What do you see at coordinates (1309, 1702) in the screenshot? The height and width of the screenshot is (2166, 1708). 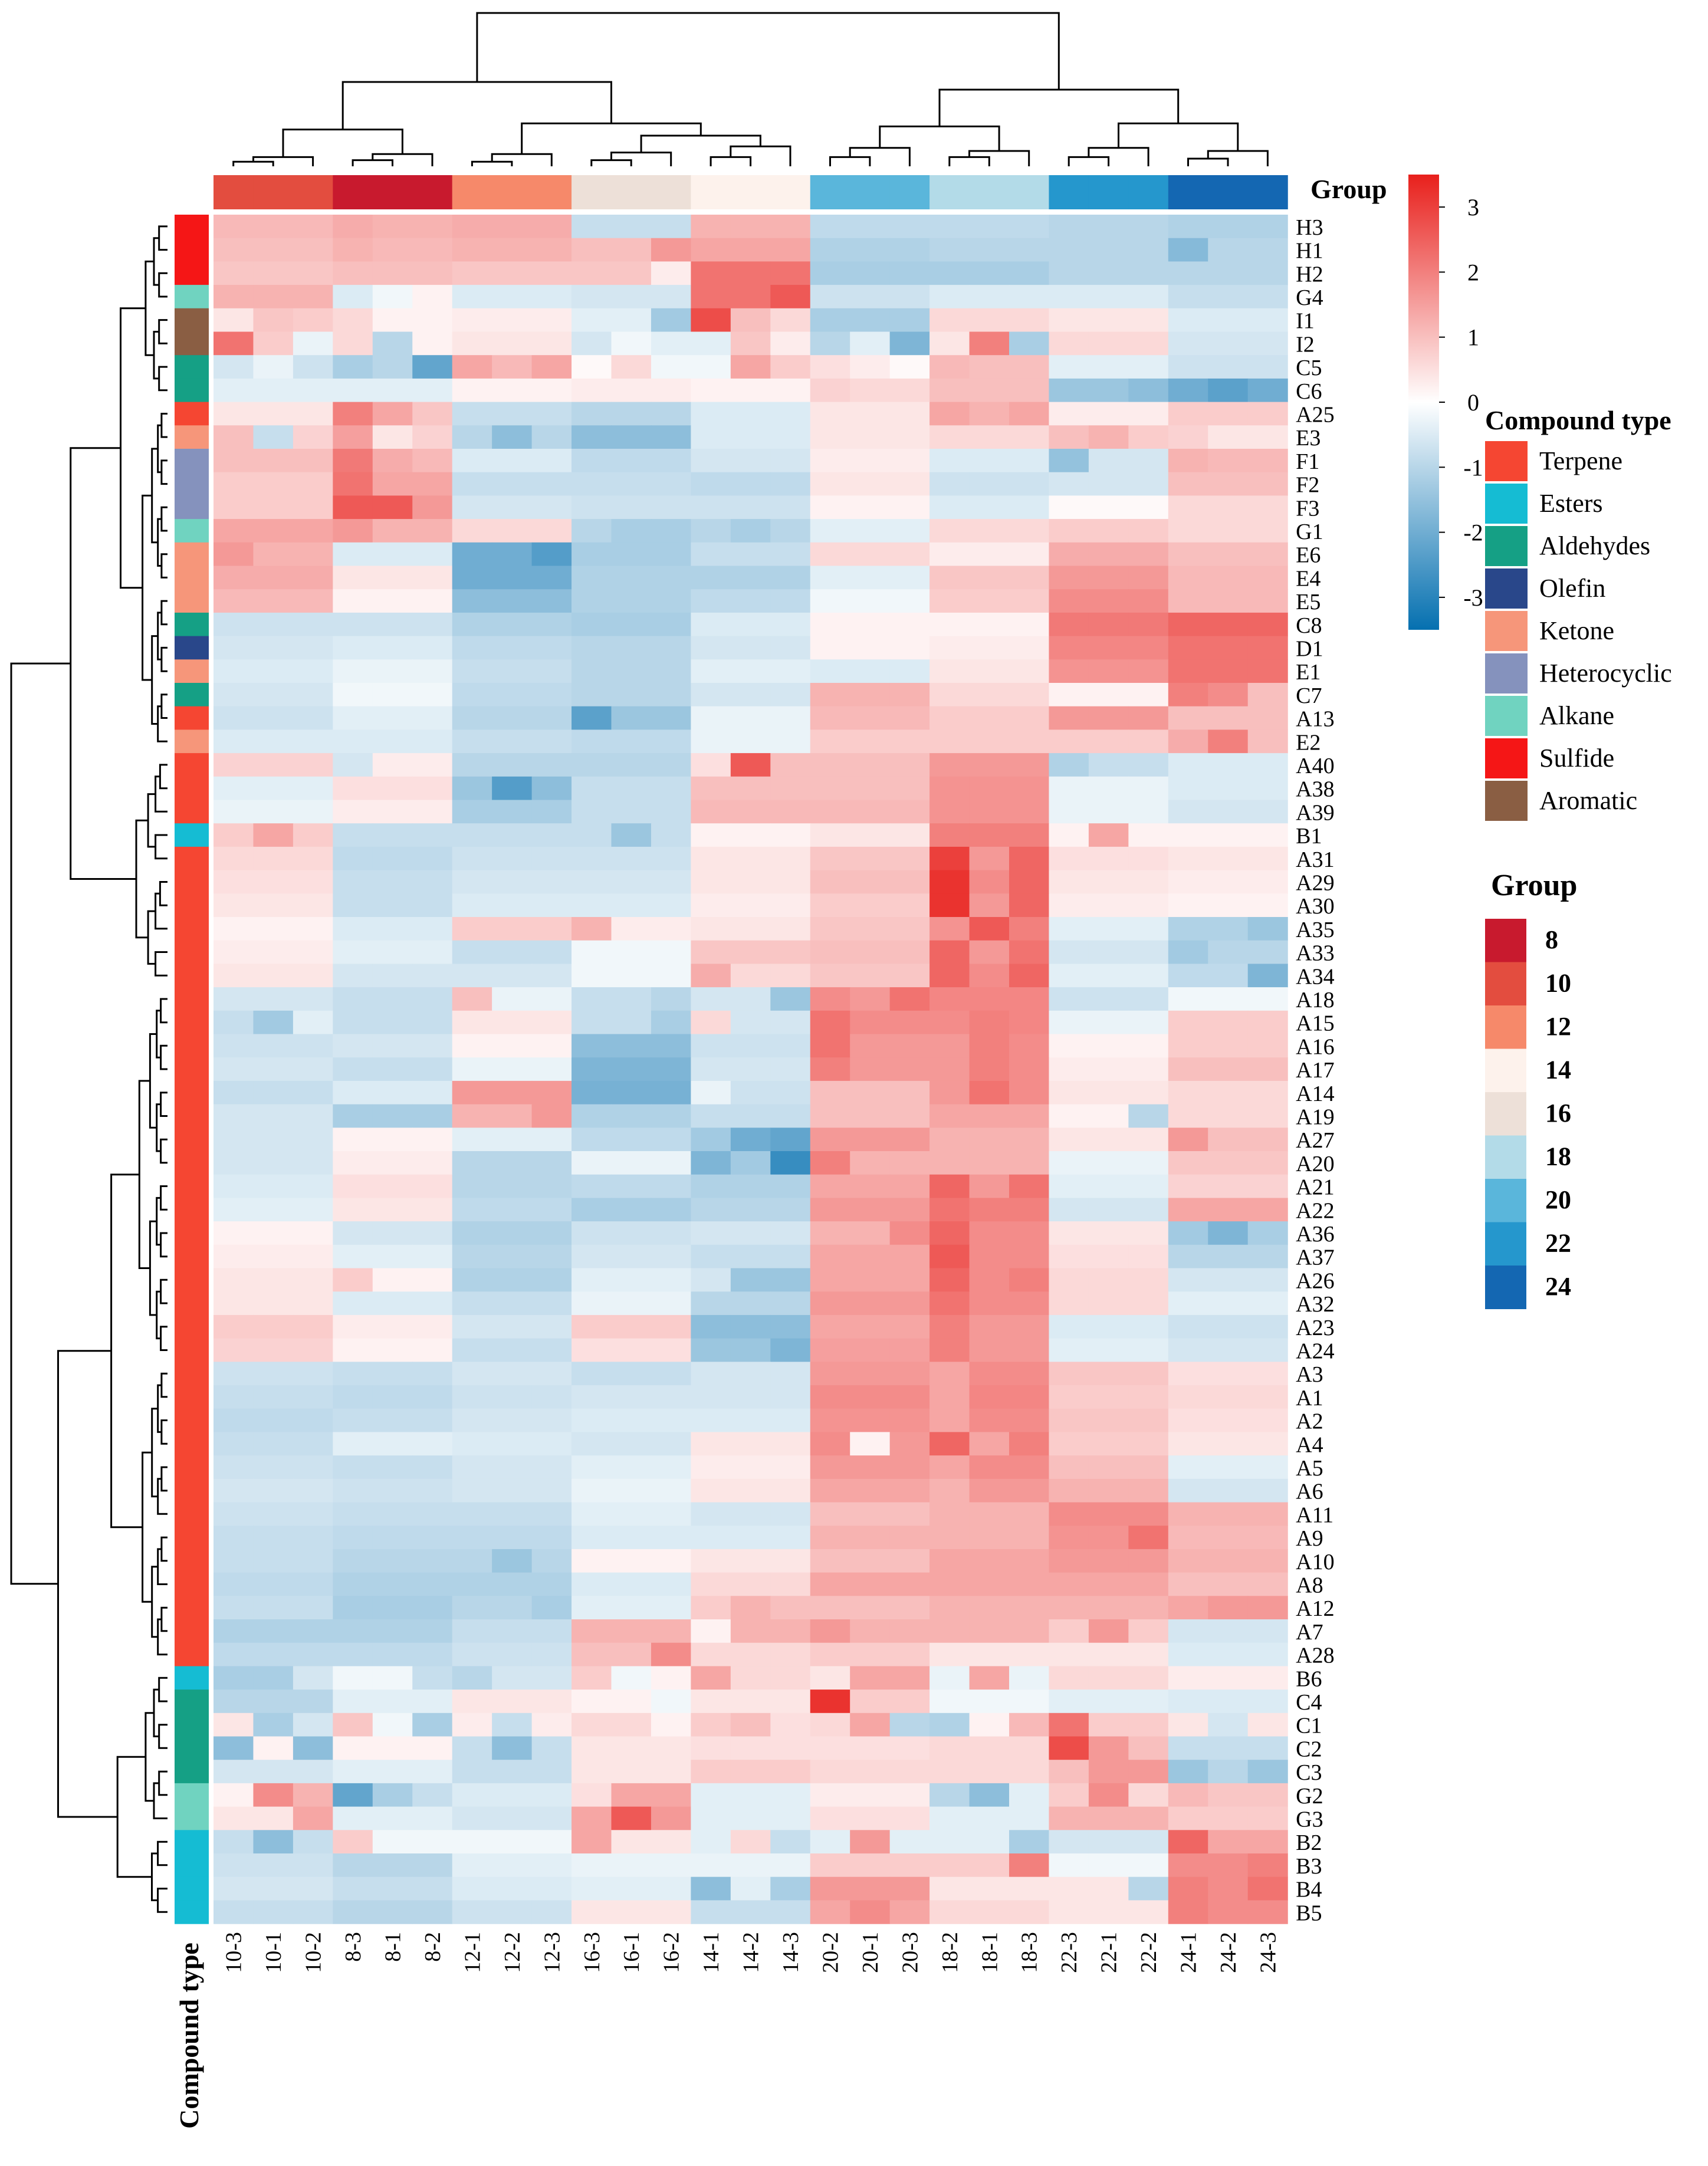 I see `row-label: C4` at bounding box center [1309, 1702].